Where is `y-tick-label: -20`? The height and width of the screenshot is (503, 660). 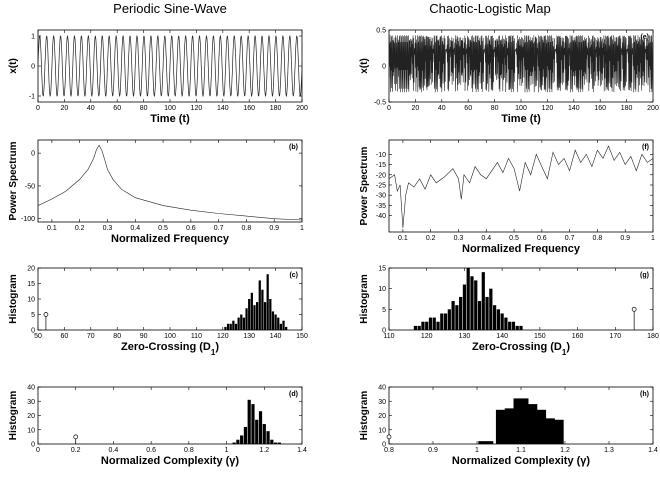
y-tick-label: -20 is located at coordinates (381, 175).